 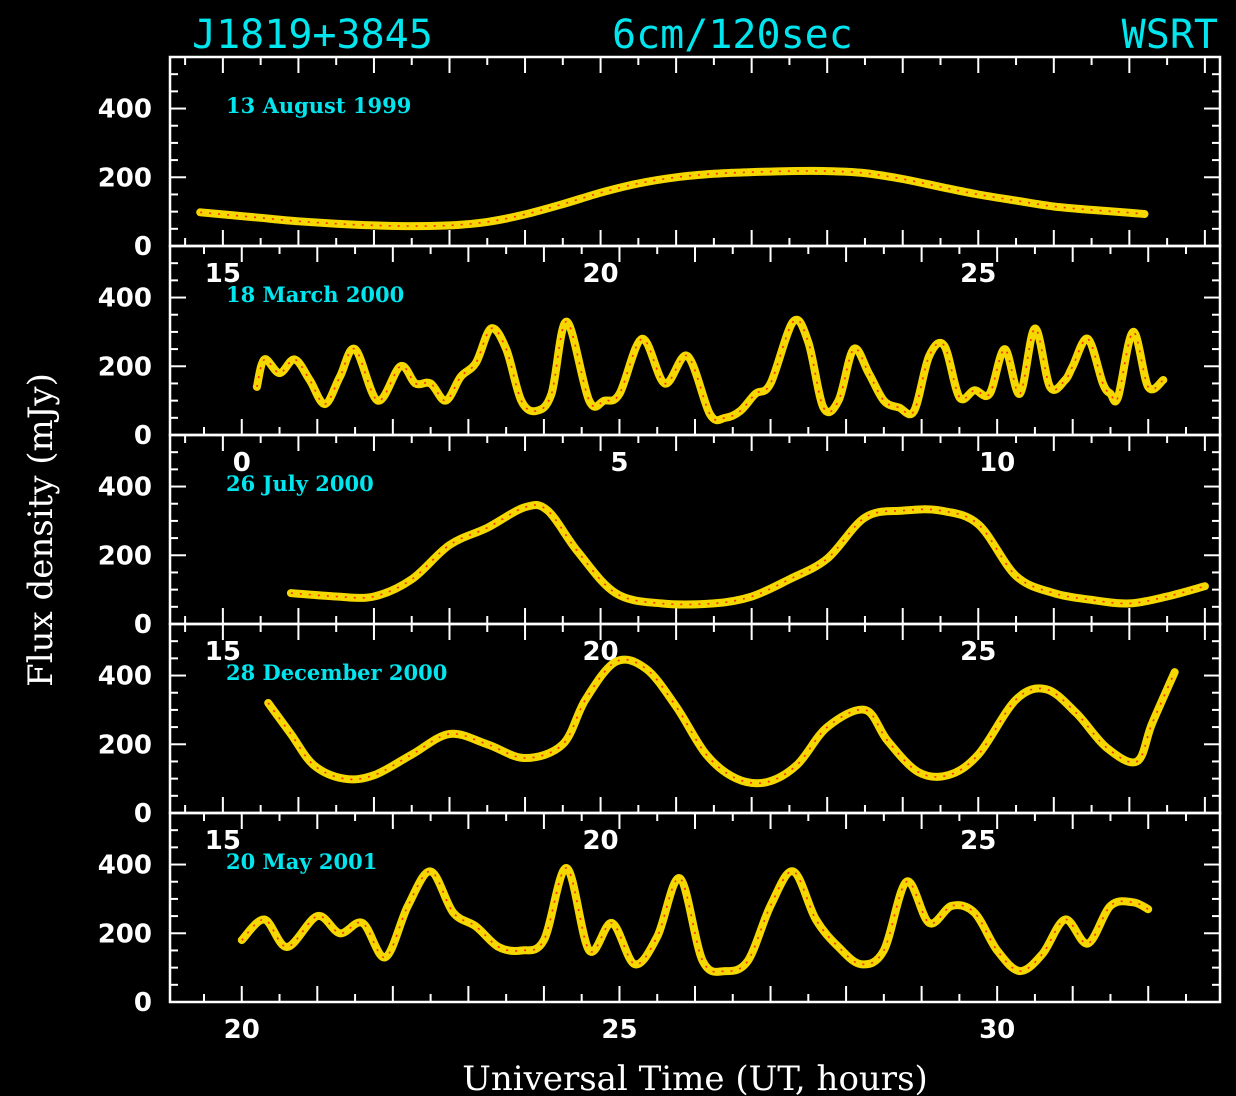 I want to click on x-tick-label: 5, so click(x=619, y=463).